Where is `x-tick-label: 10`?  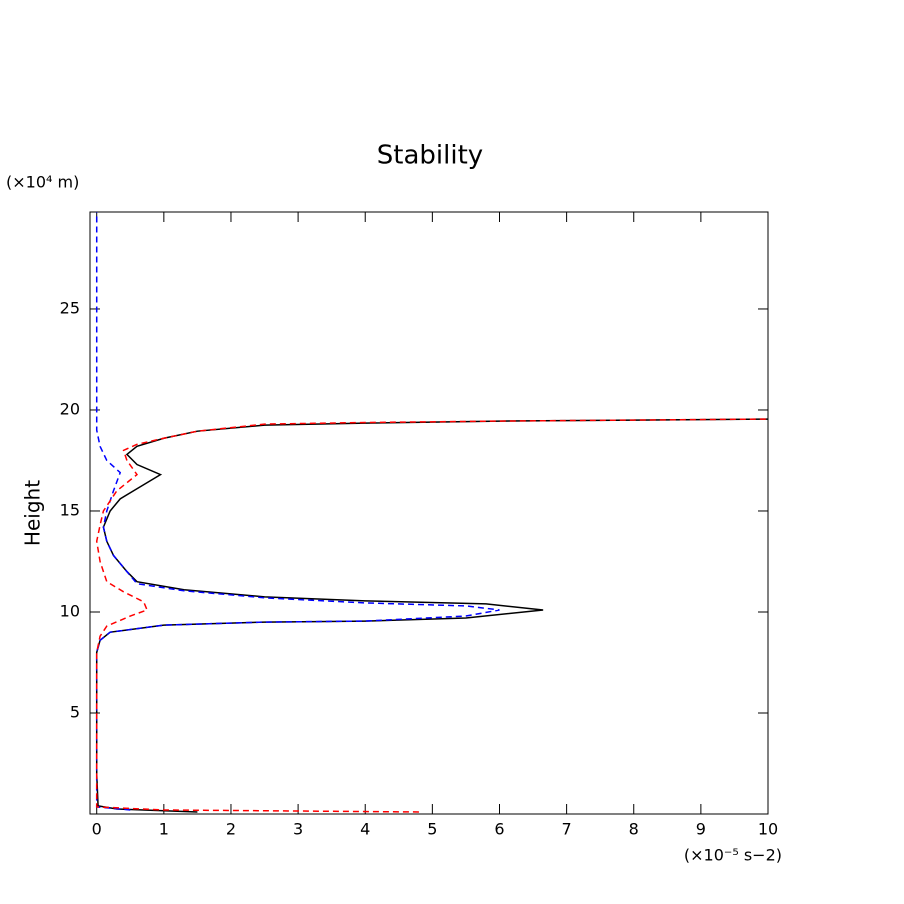 x-tick-label: 10 is located at coordinates (768, 829).